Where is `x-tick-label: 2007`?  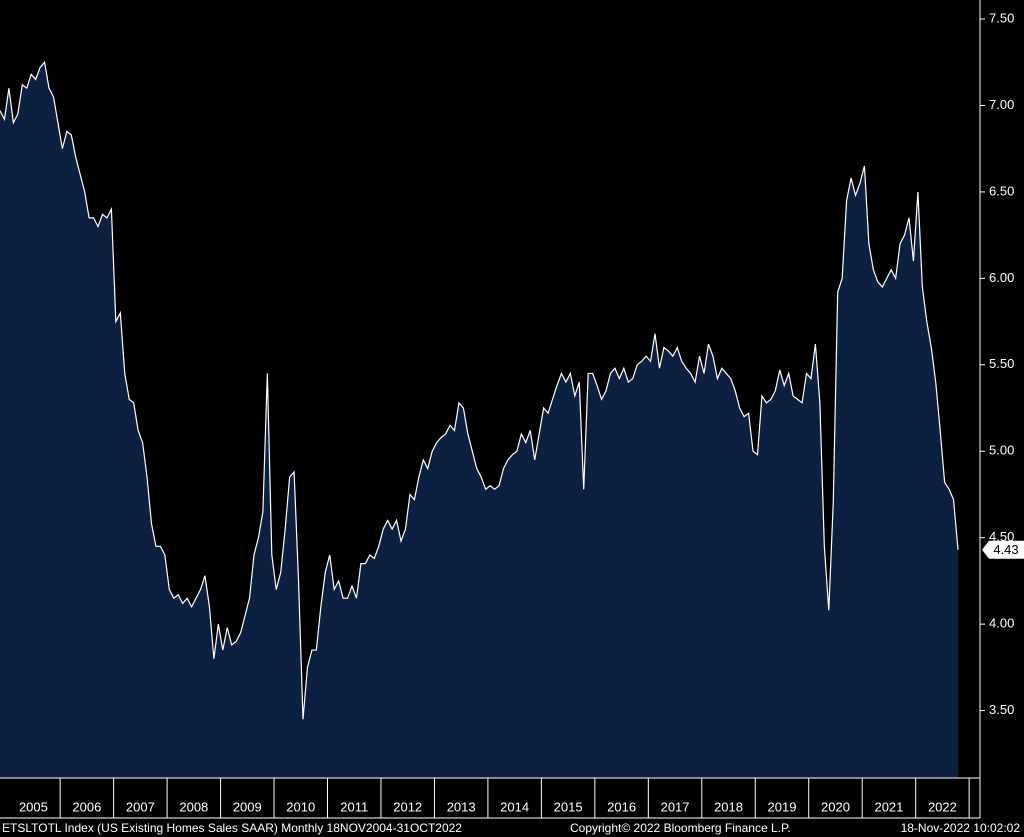
x-tick-label: 2007 is located at coordinates (140, 806).